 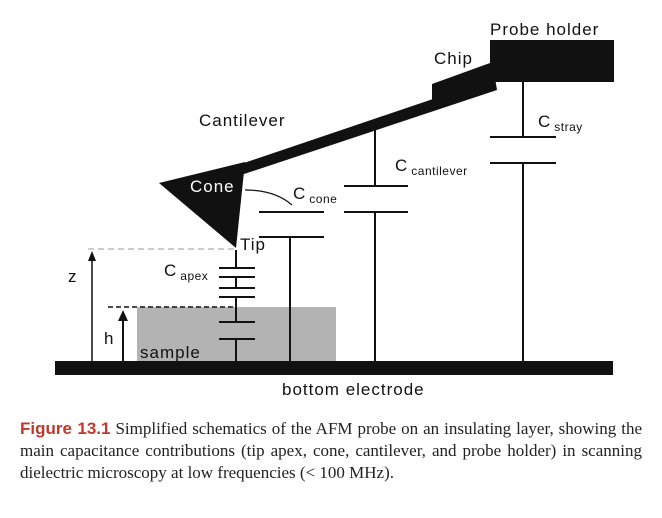 What do you see at coordinates (552, 61) in the screenshot?
I see `probe-holder` at bounding box center [552, 61].